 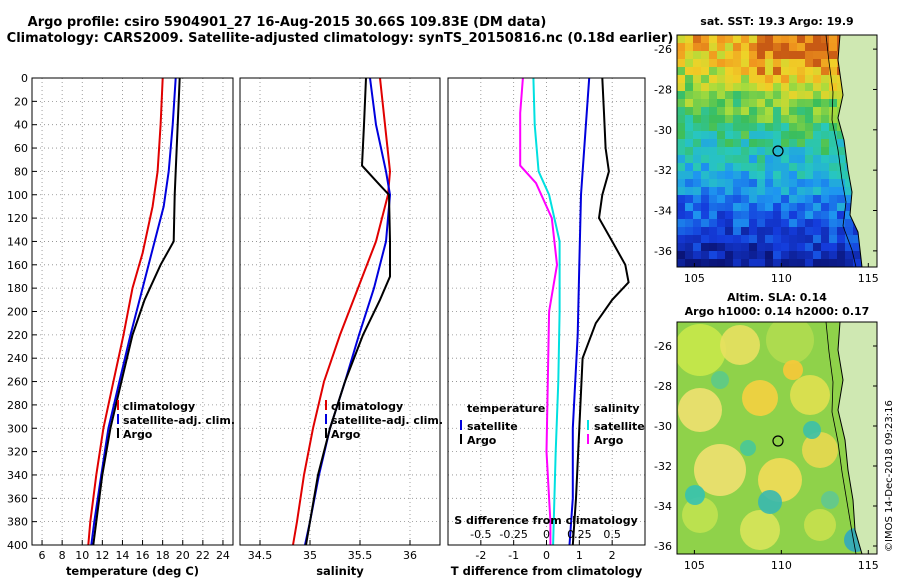 What do you see at coordinates (17, 428) in the screenshot?
I see `depth-tick-label: 300` at bounding box center [17, 428].